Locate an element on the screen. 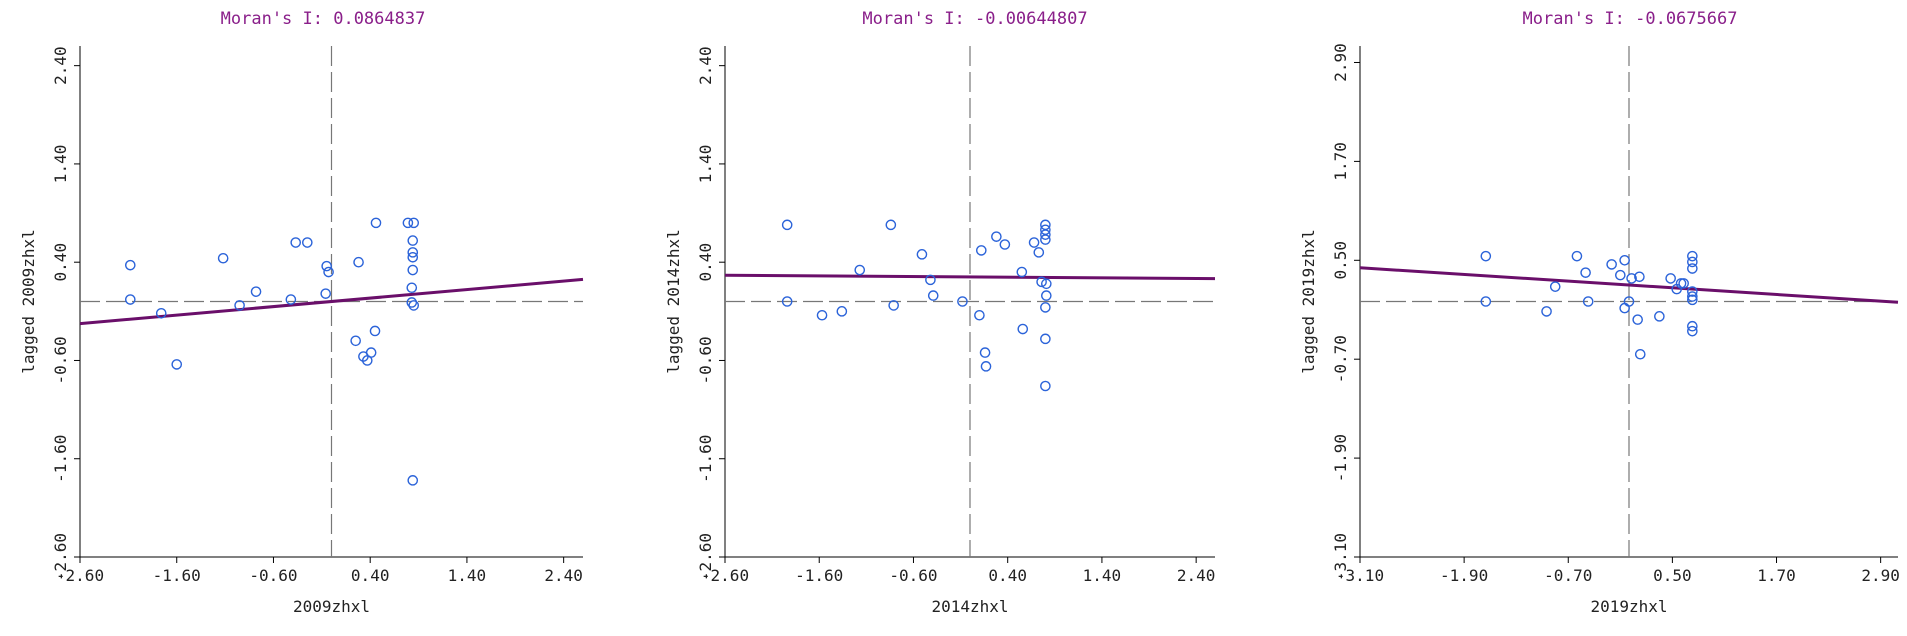 The height and width of the screenshot is (636, 1907). y-tick-label: -3.10 is located at coordinates (1340, 557).